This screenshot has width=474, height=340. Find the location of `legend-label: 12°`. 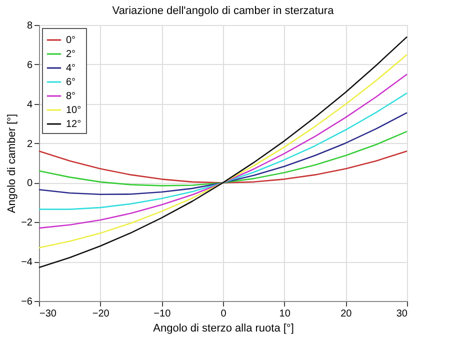

legend-label: 12° is located at coordinates (74, 124).